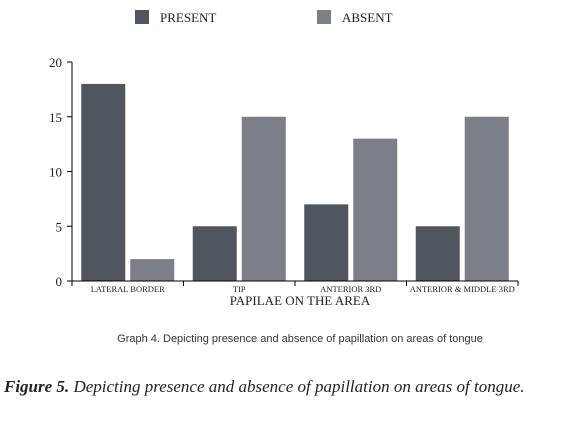 The width and height of the screenshot is (577, 433). What do you see at coordinates (350, 289) in the screenshot?
I see `x-tick-label: ANTERIOR 3RD` at bounding box center [350, 289].